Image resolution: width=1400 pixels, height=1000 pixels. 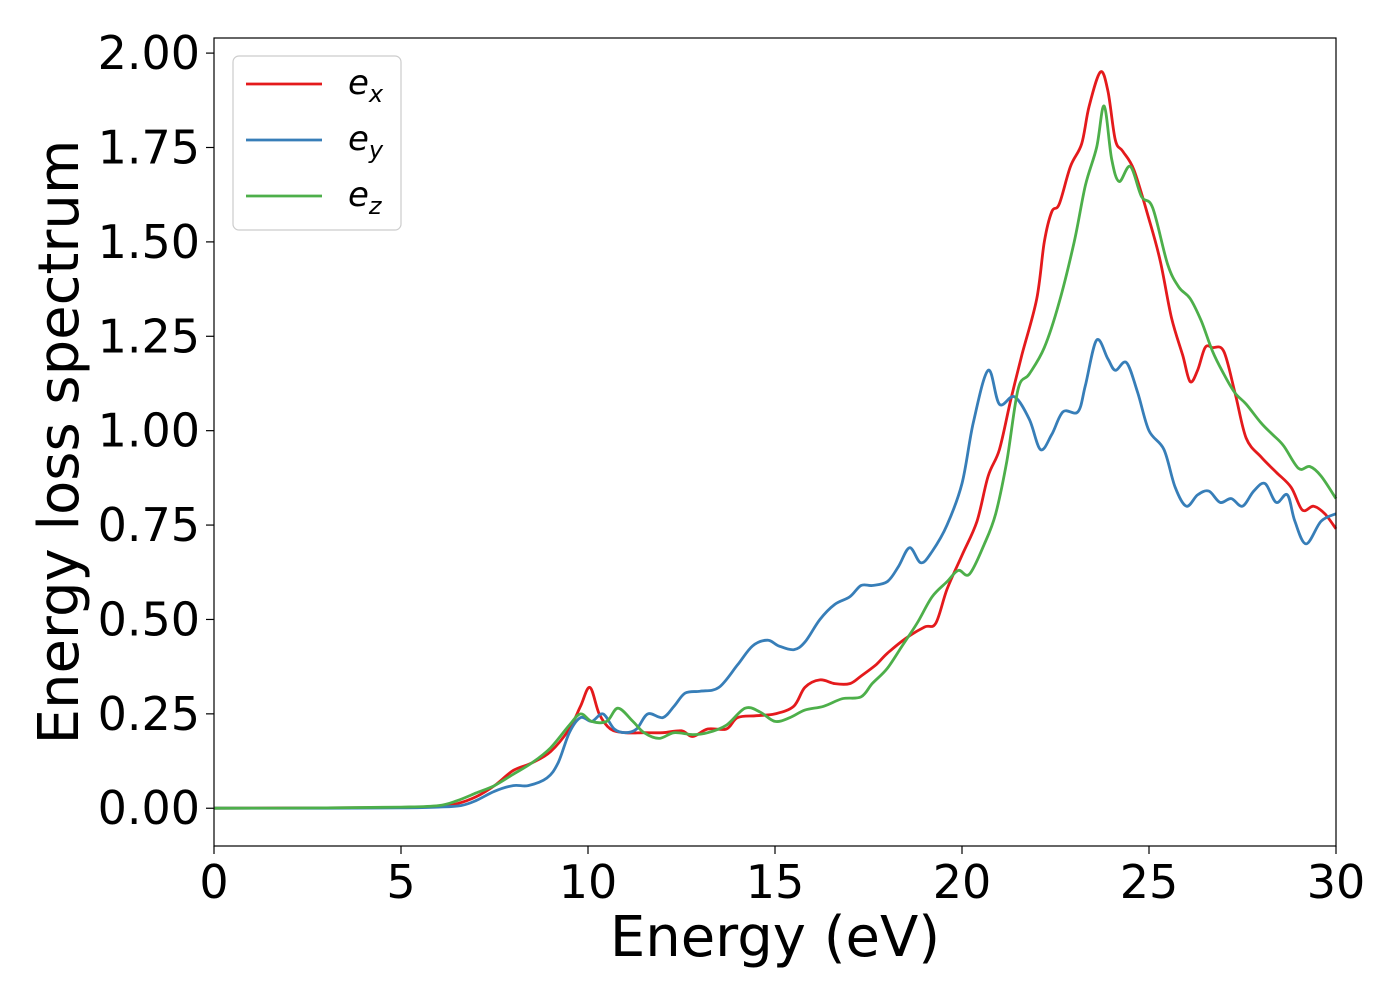 What do you see at coordinates (366, 85) in the screenshot?
I see `legend-label-ex: ex` at bounding box center [366, 85].